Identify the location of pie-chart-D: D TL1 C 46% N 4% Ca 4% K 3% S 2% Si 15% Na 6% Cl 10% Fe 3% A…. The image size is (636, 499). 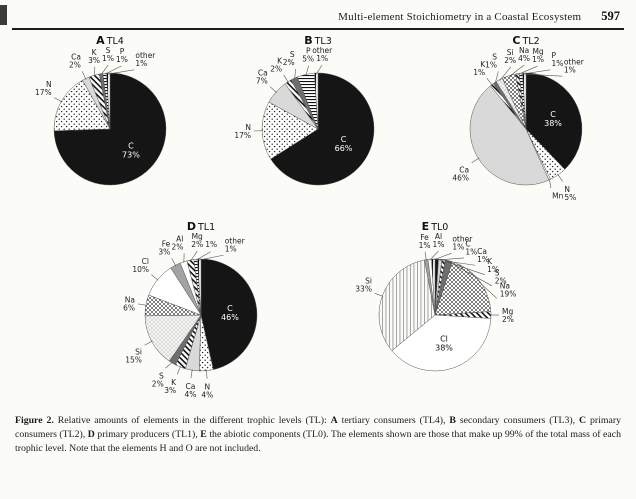
(201, 313).